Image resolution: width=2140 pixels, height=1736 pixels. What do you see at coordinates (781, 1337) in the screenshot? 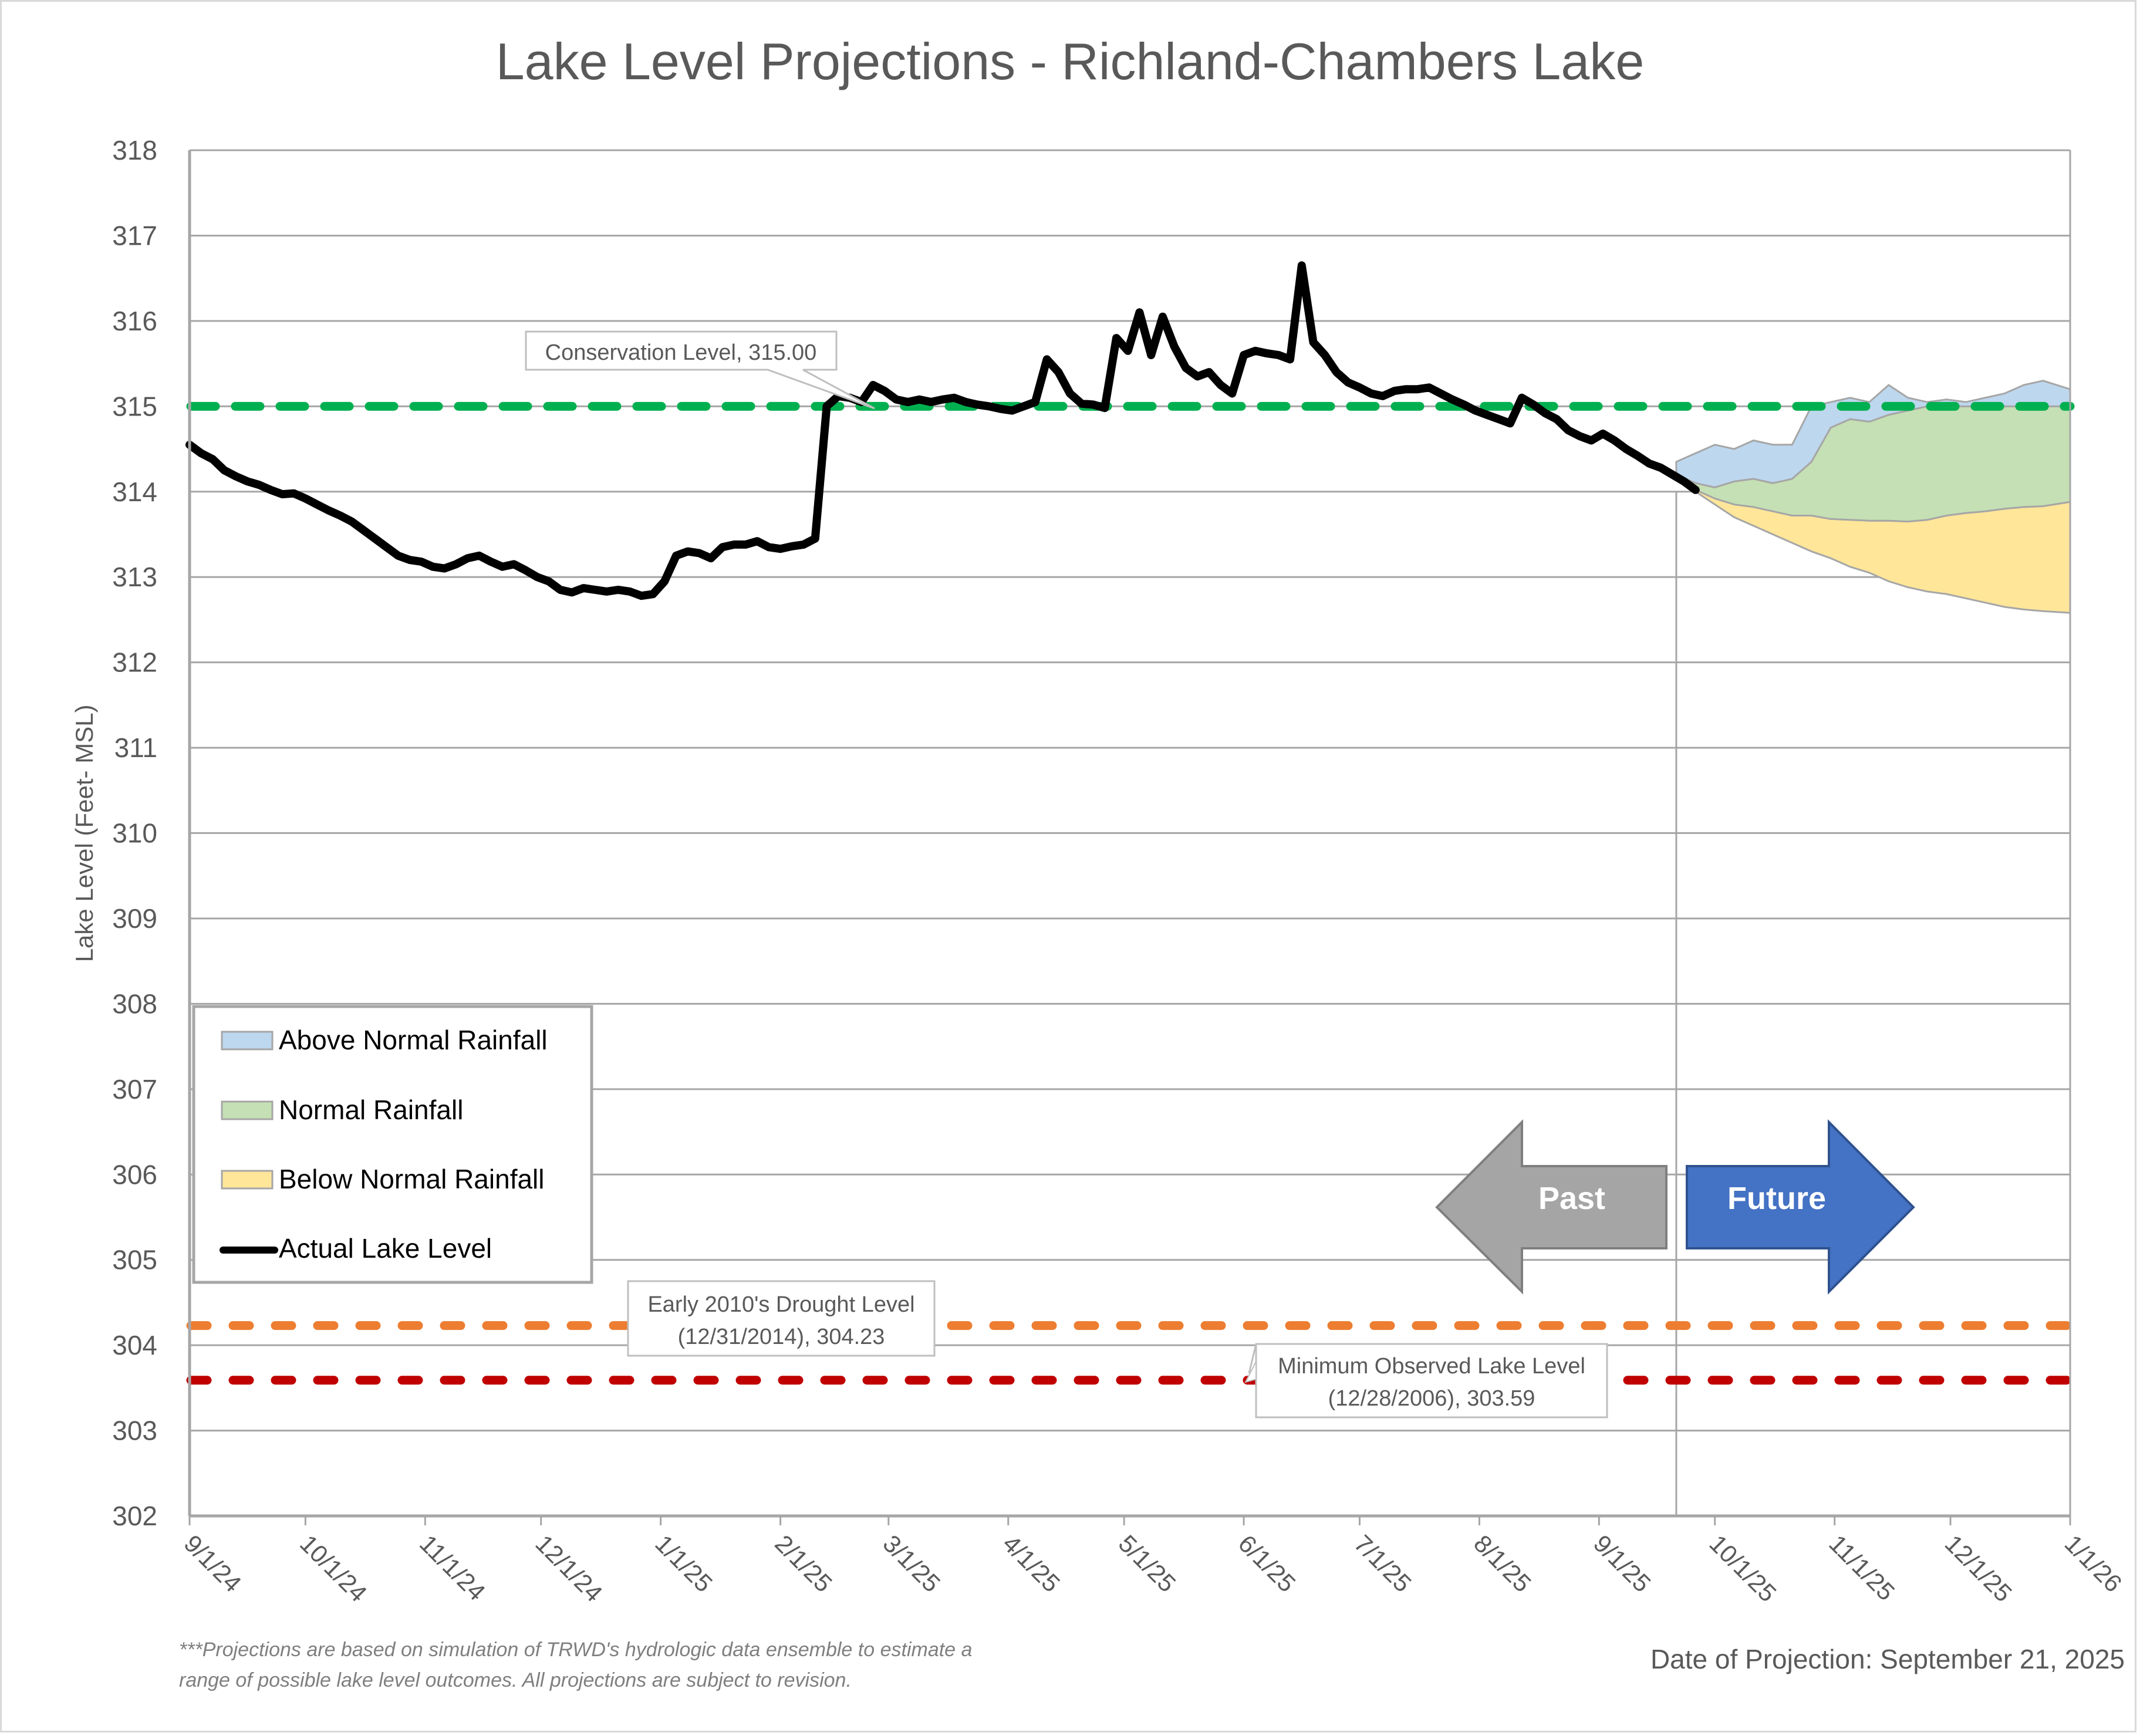
I see `drought-level-label-line2: (12/31/2014), 304.23` at bounding box center [781, 1337].